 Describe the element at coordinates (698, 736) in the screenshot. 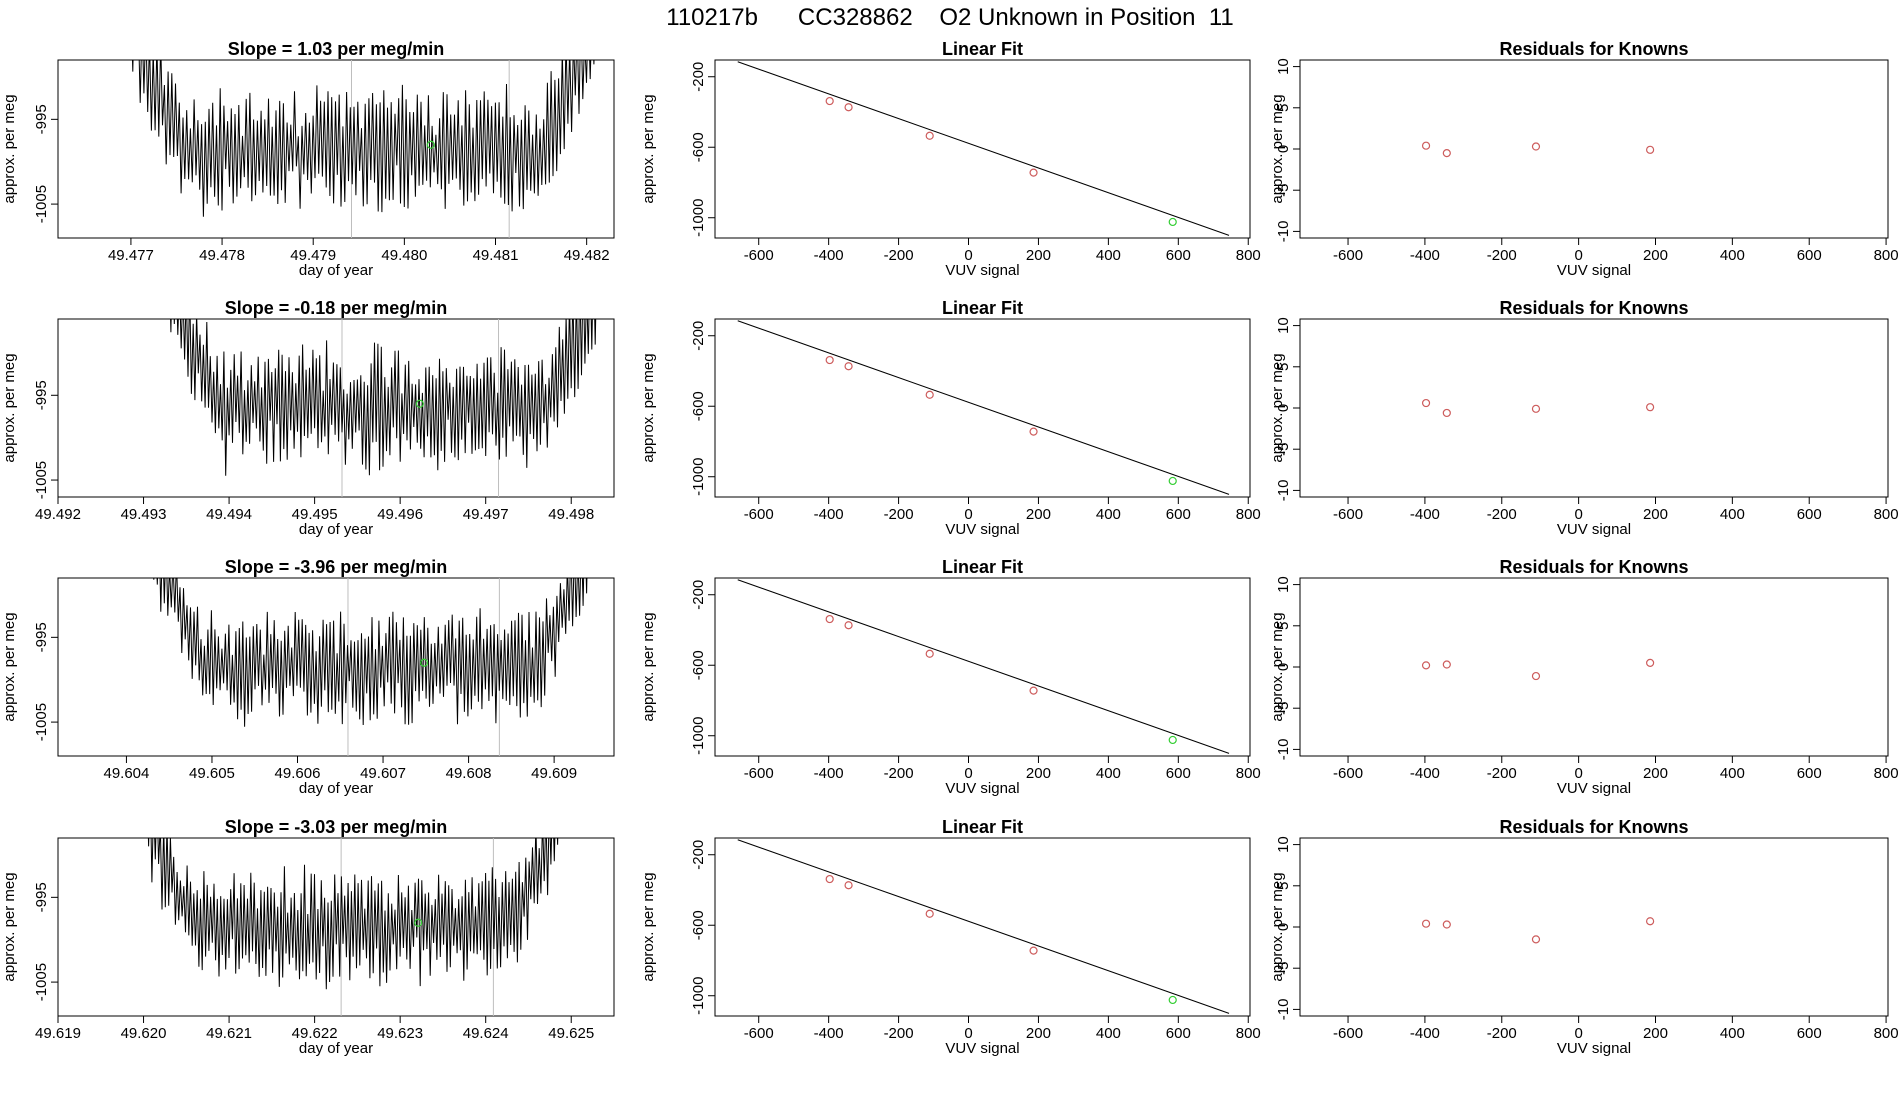

I see `y-tick-label: -1000` at that location.